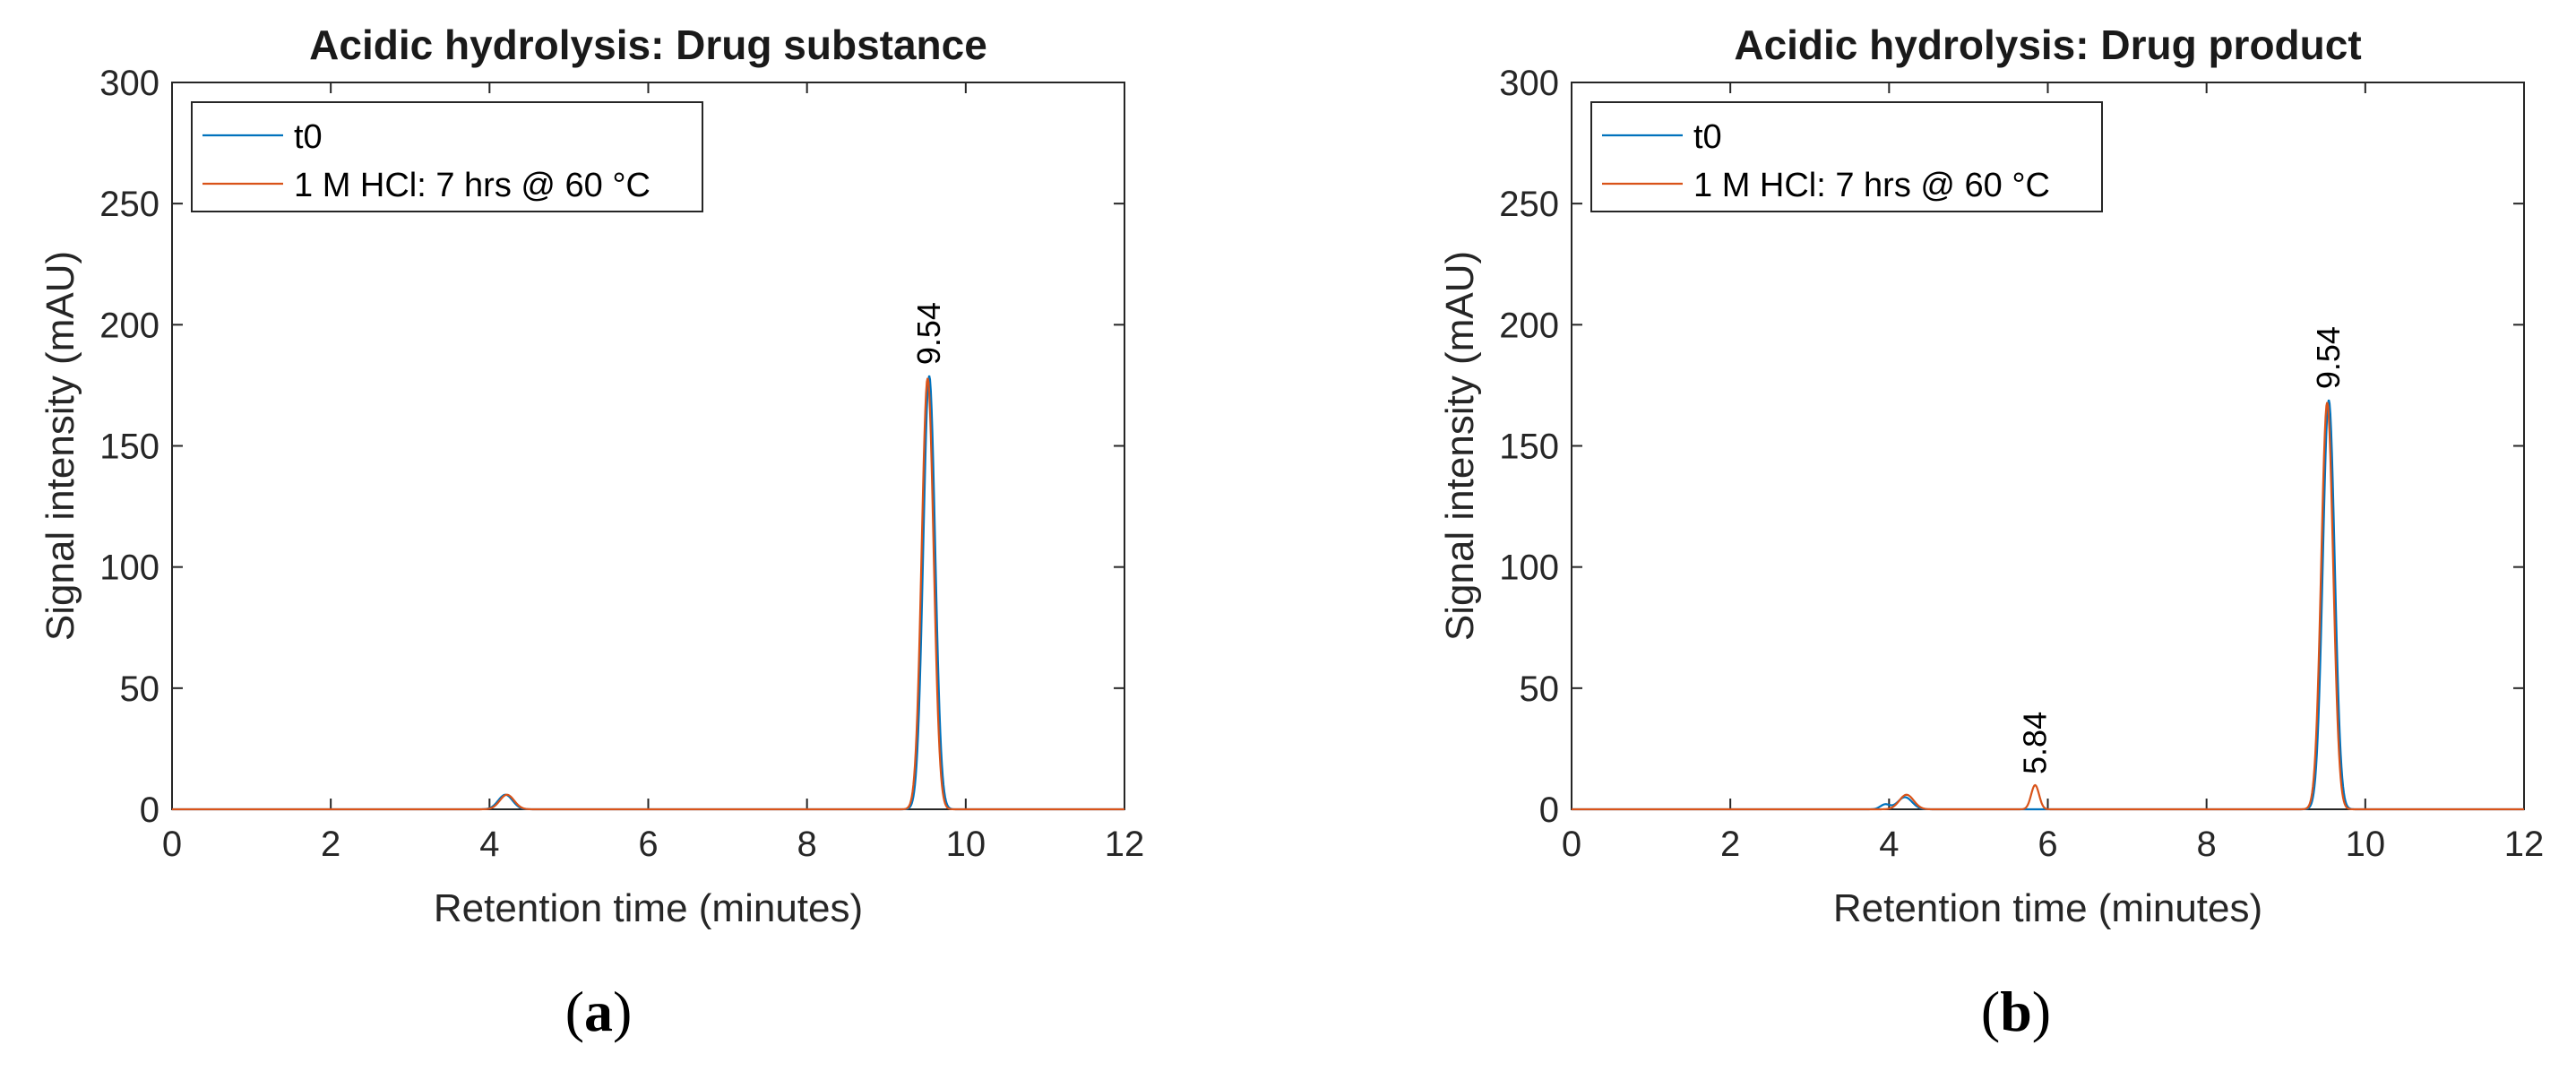 This screenshot has width=2576, height=1071. Describe the element at coordinates (2035, 743) in the screenshot. I see `peak-annotation: 5.84` at that location.